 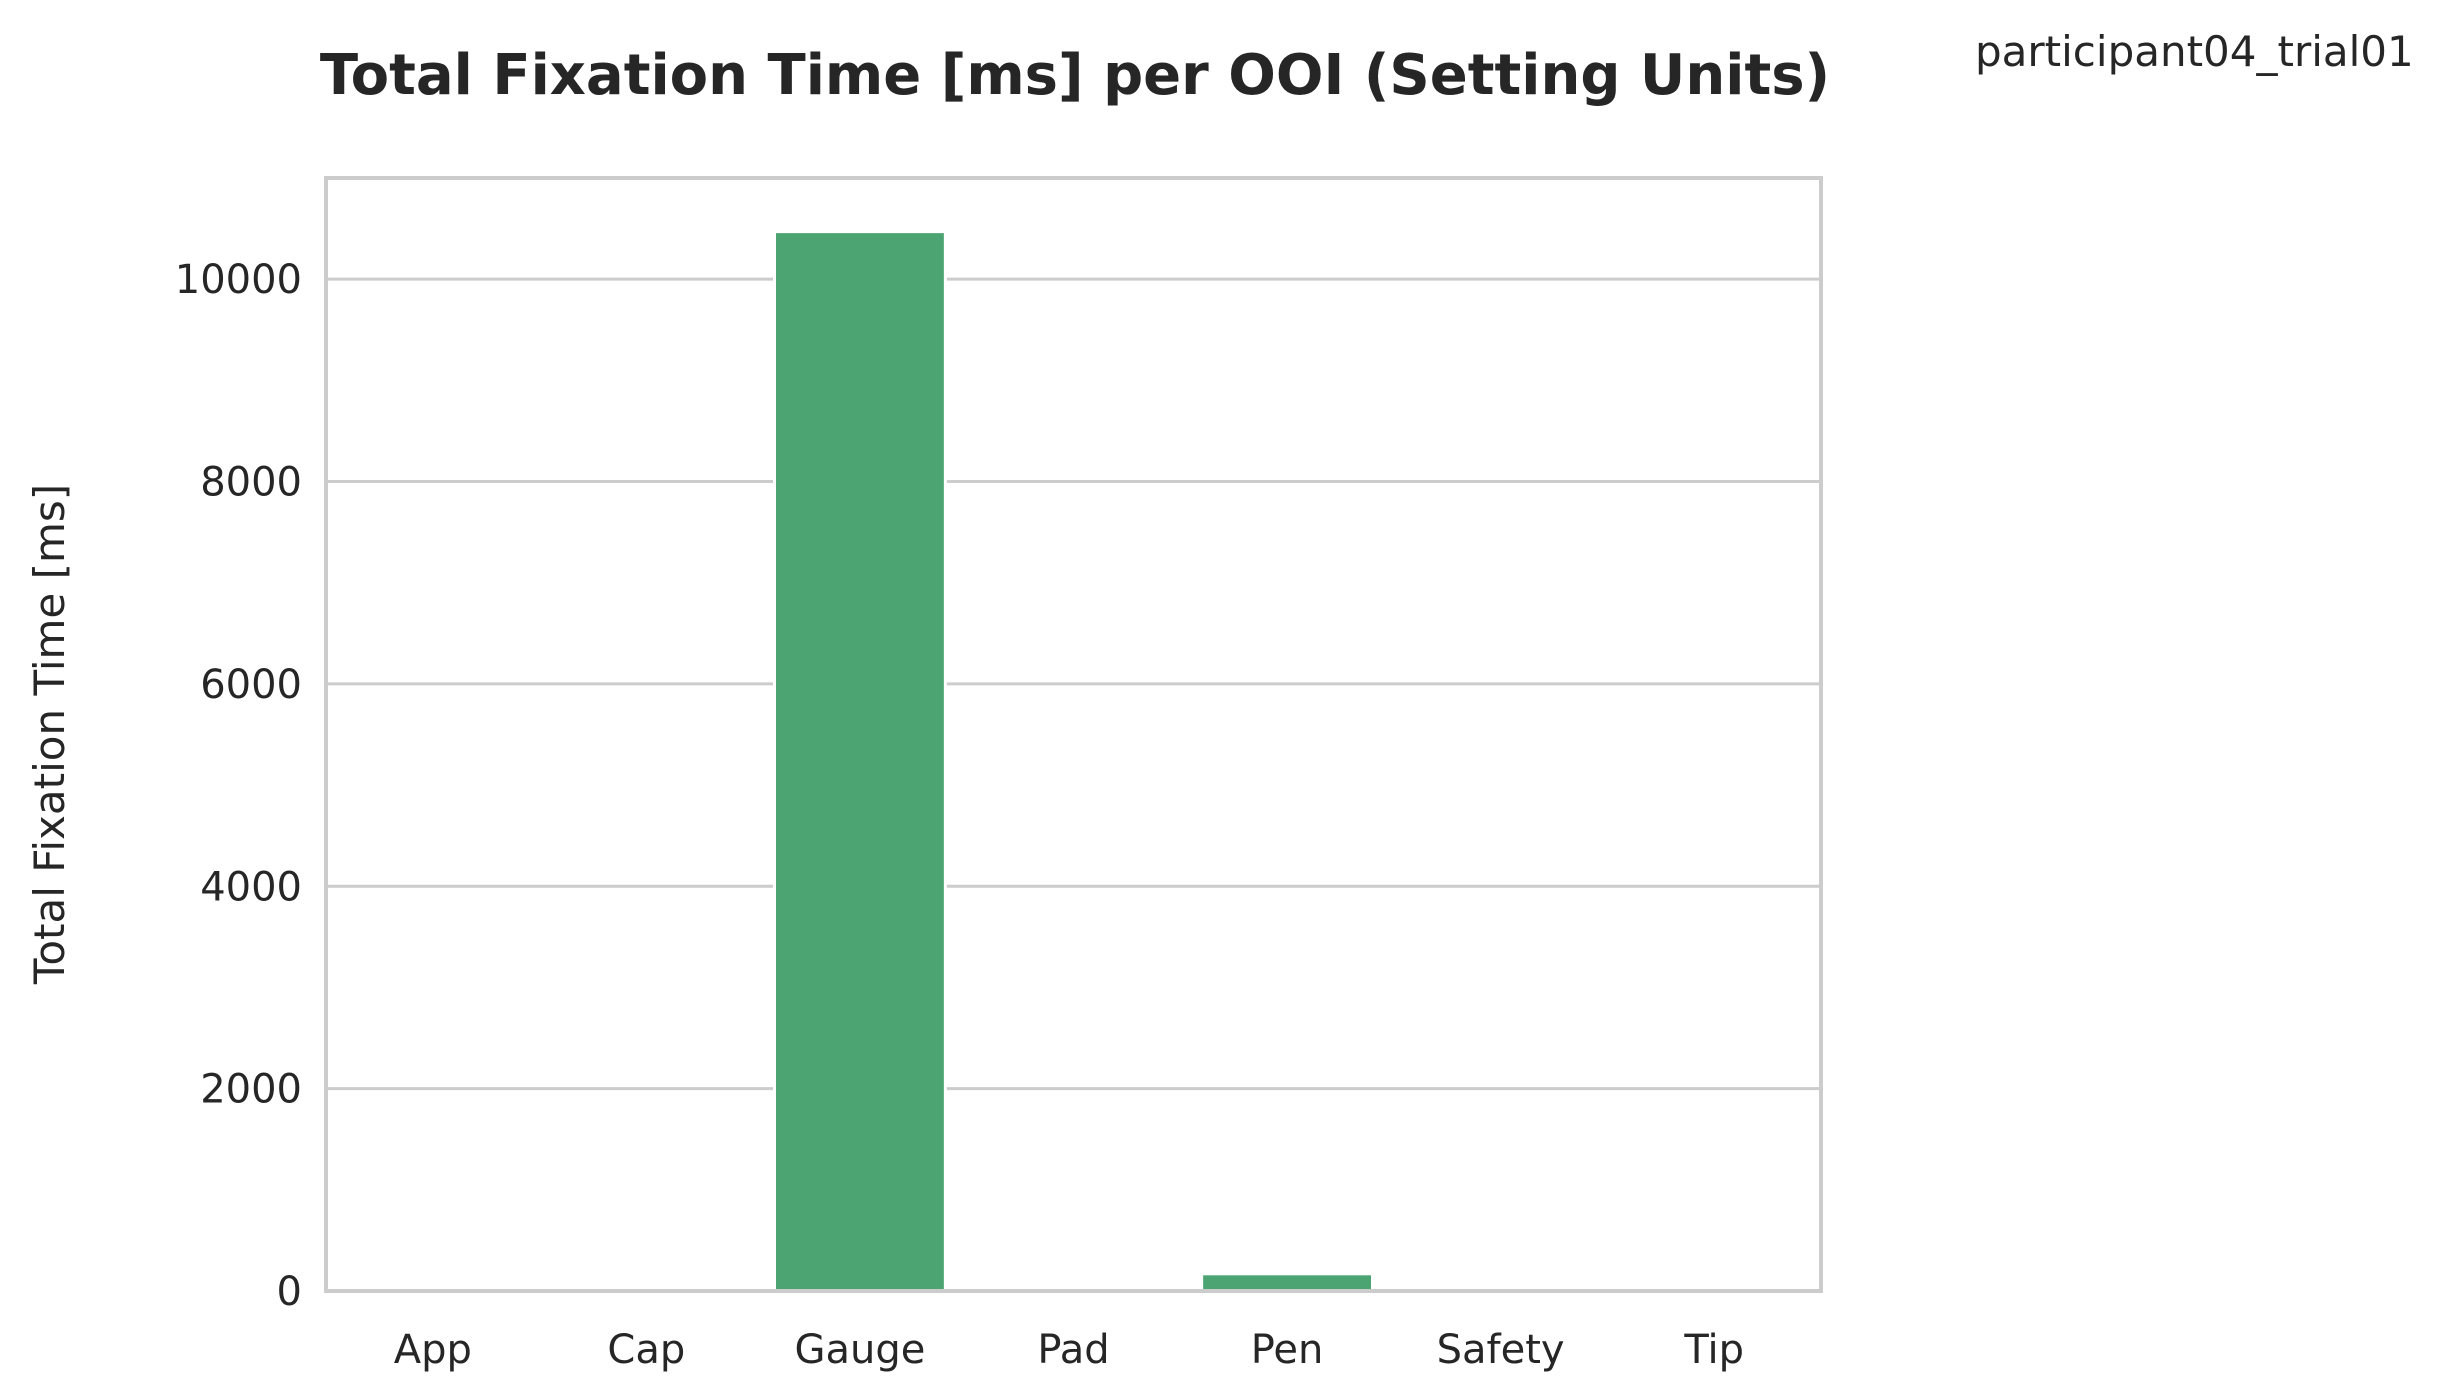 What do you see at coordinates (289, 1292) in the screenshot?
I see `y-tick-label: 0` at bounding box center [289, 1292].